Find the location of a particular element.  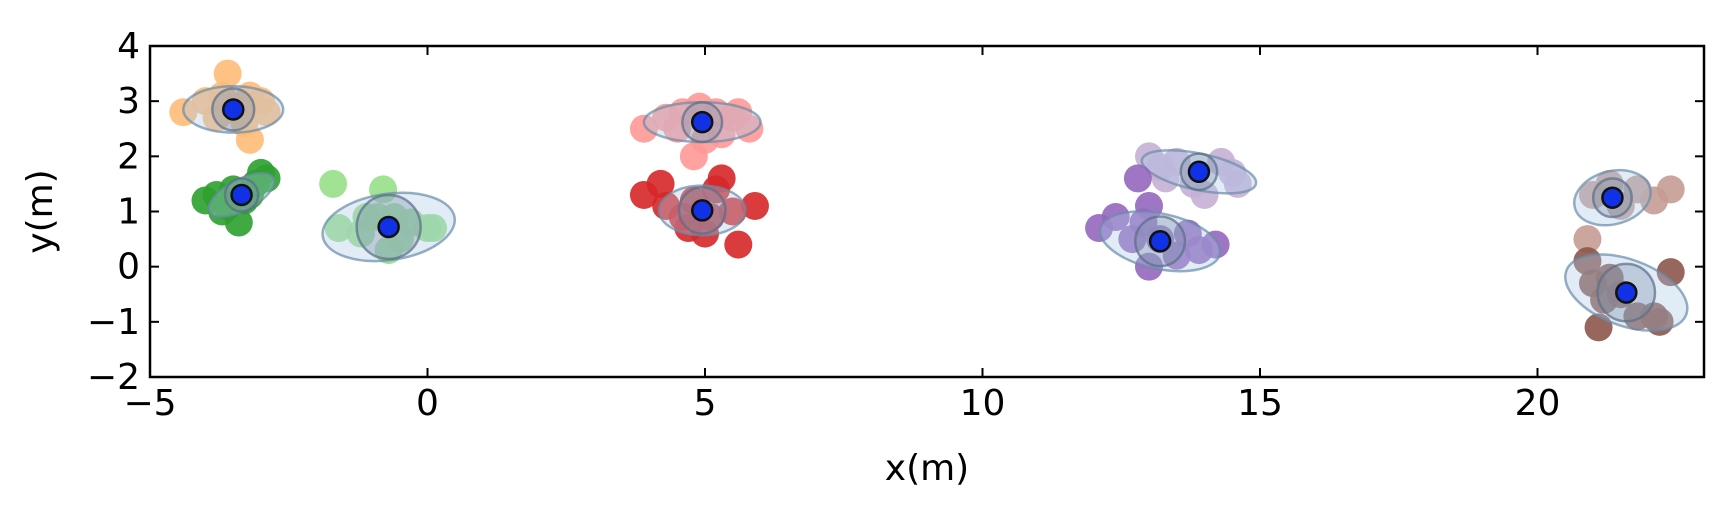

x-tick-label: 0 is located at coordinates (427, 403).